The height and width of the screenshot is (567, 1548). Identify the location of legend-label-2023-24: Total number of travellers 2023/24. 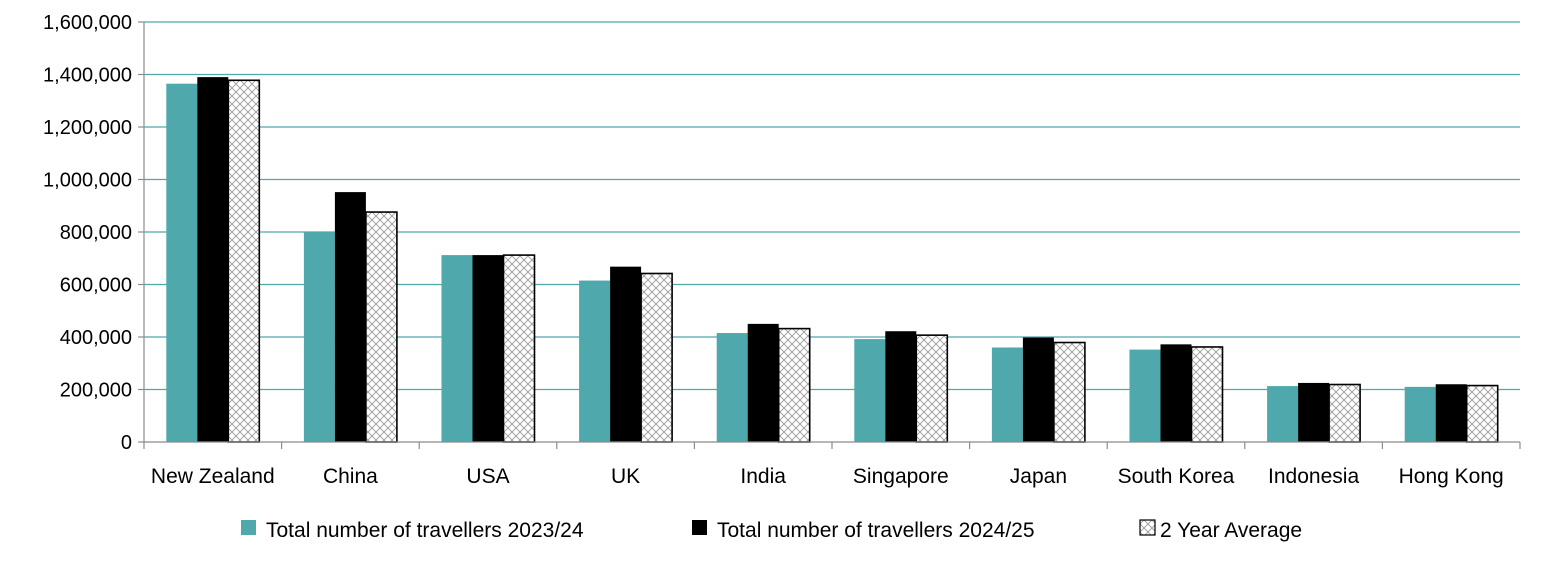
(425, 530).